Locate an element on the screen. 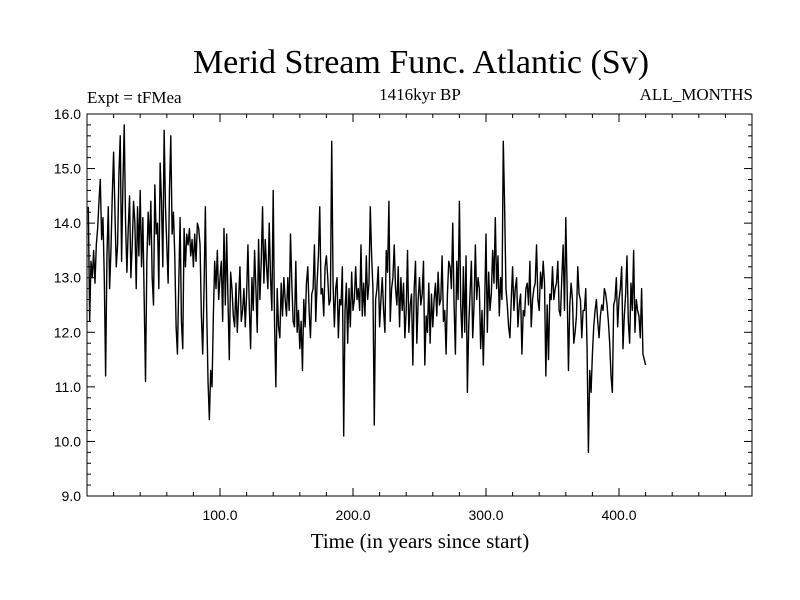 The width and height of the screenshot is (800, 600). y-tick-label: 14.0 is located at coordinates (67, 223).